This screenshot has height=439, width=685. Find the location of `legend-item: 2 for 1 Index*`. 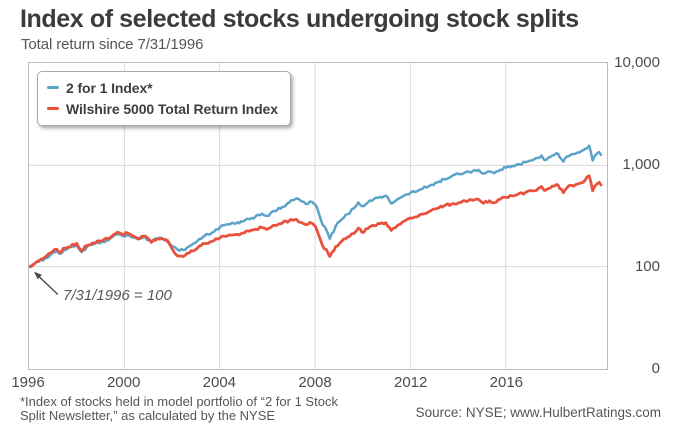

legend-item: 2 for 1 Index* is located at coordinates (162, 87).